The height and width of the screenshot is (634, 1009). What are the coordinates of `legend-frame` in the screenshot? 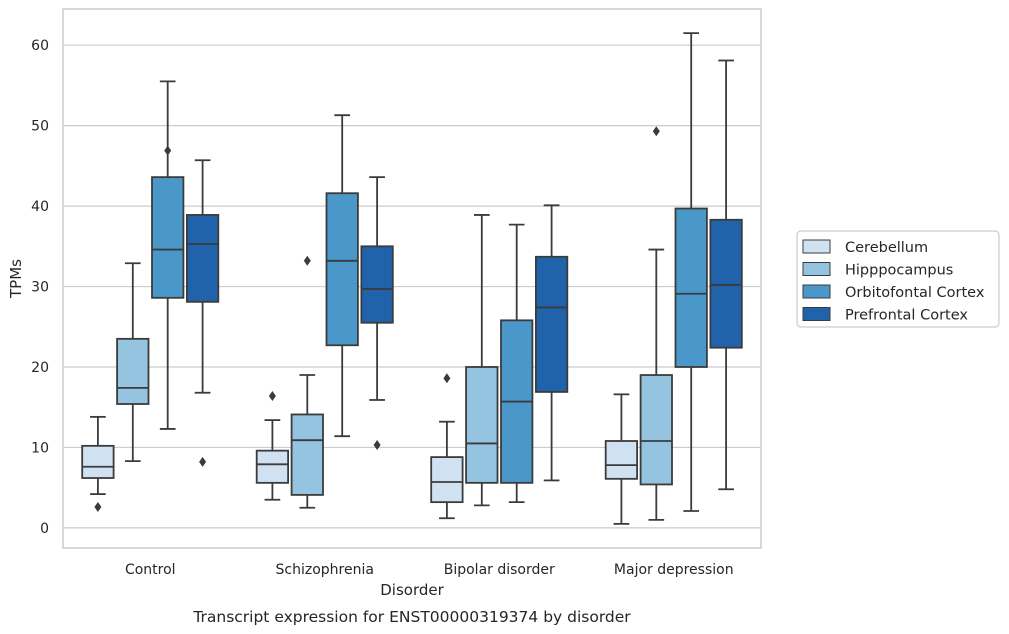 It's located at (898, 279).